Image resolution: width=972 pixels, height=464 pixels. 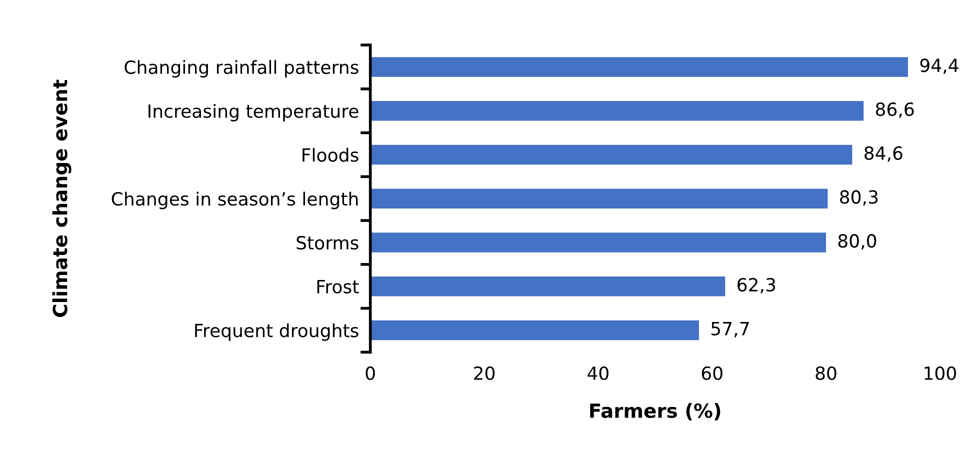 I want to click on x-tick-label: 80, so click(x=826, y=373).